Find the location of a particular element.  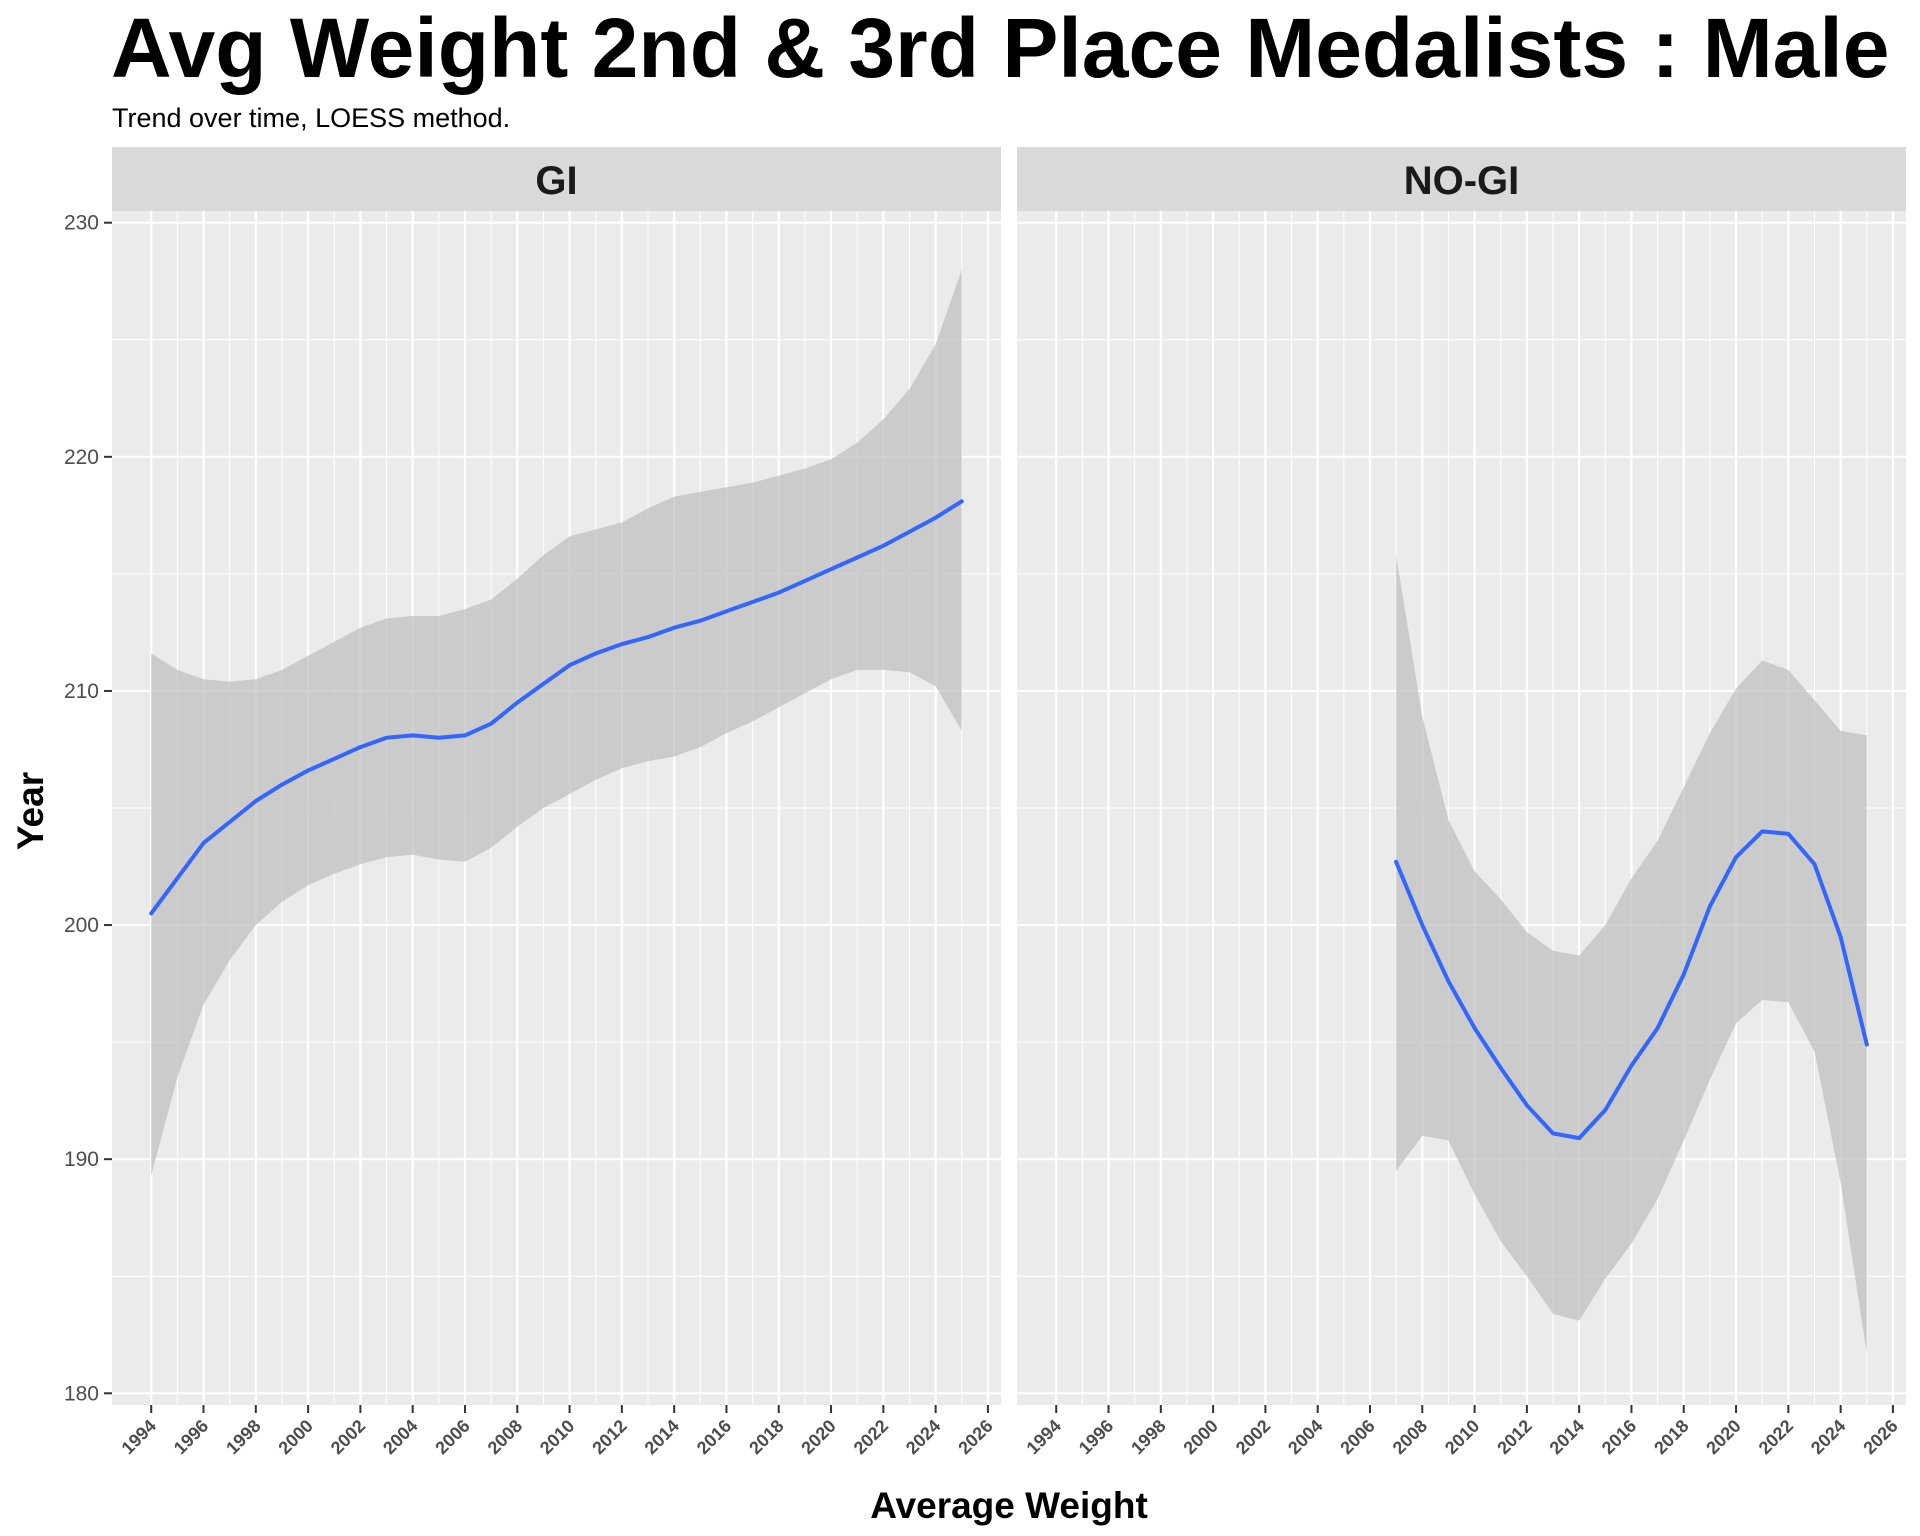

confidence-ribbon is located at coordinates (1631, 954).